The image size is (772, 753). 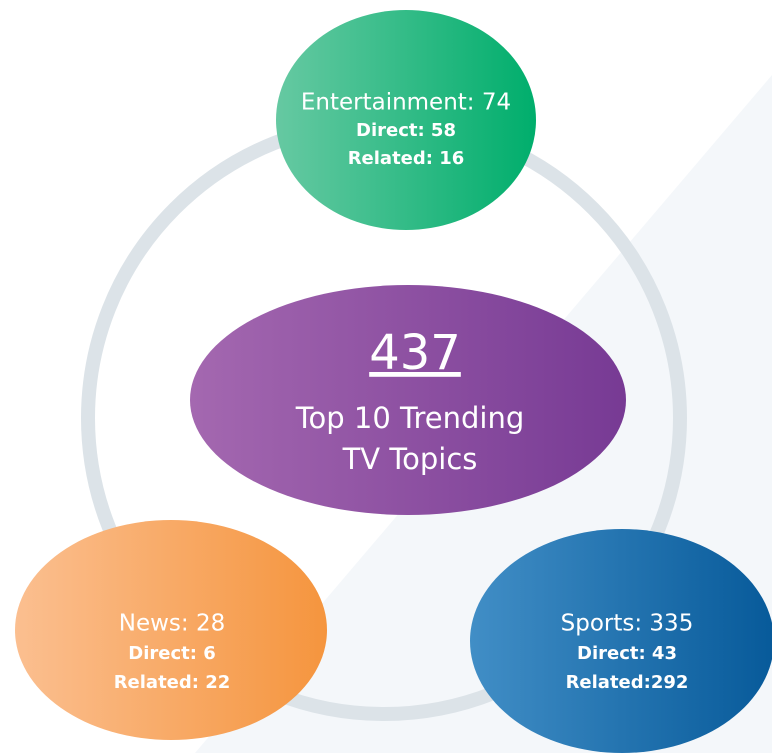 I want to click on center-label: Top 10 Trending, so click(x=410, y=418).